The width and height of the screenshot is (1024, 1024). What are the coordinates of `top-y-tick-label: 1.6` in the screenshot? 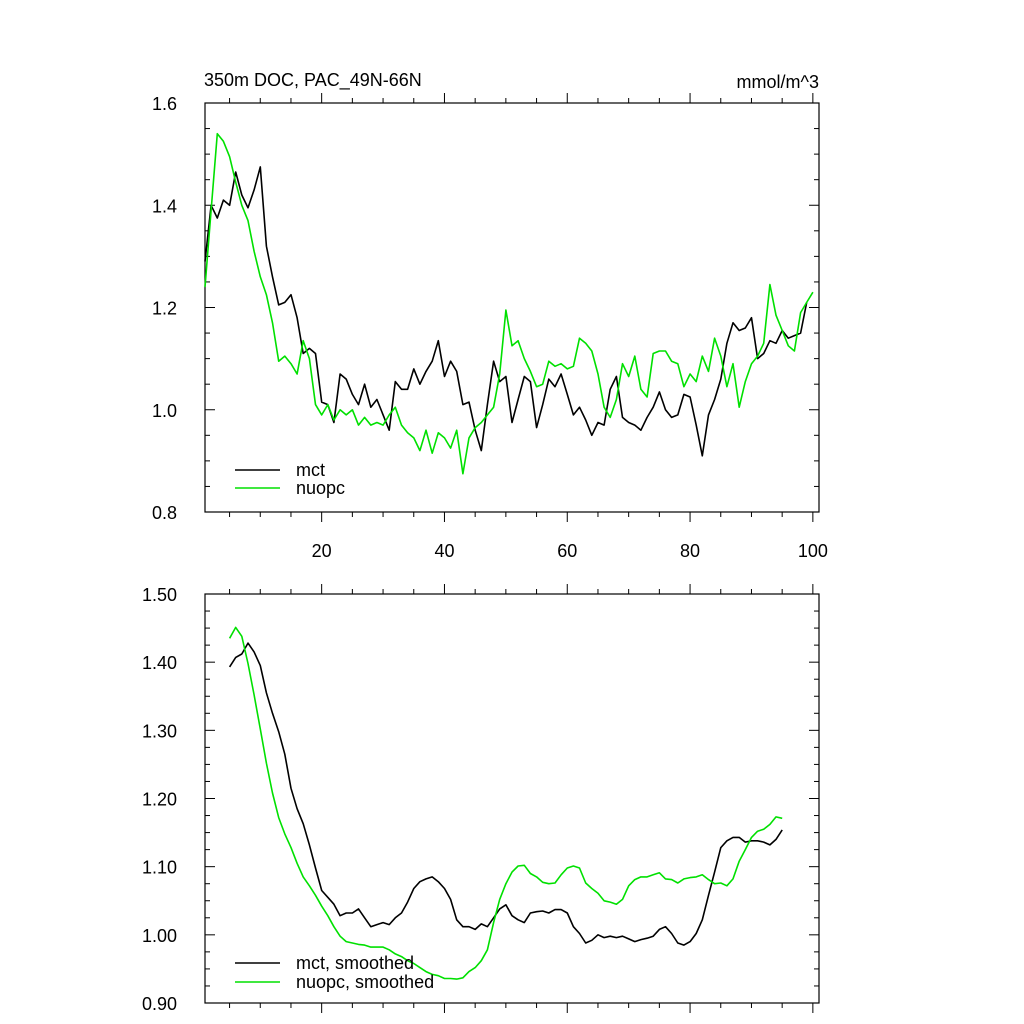 It's located at (164, 104).